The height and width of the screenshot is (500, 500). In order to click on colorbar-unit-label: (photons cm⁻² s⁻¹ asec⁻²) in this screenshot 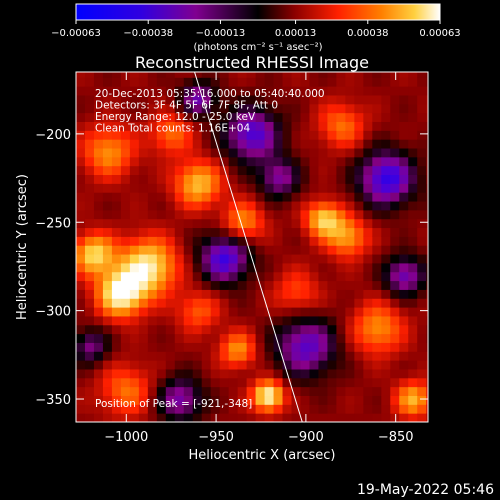, I will do `click(257, 47)`.